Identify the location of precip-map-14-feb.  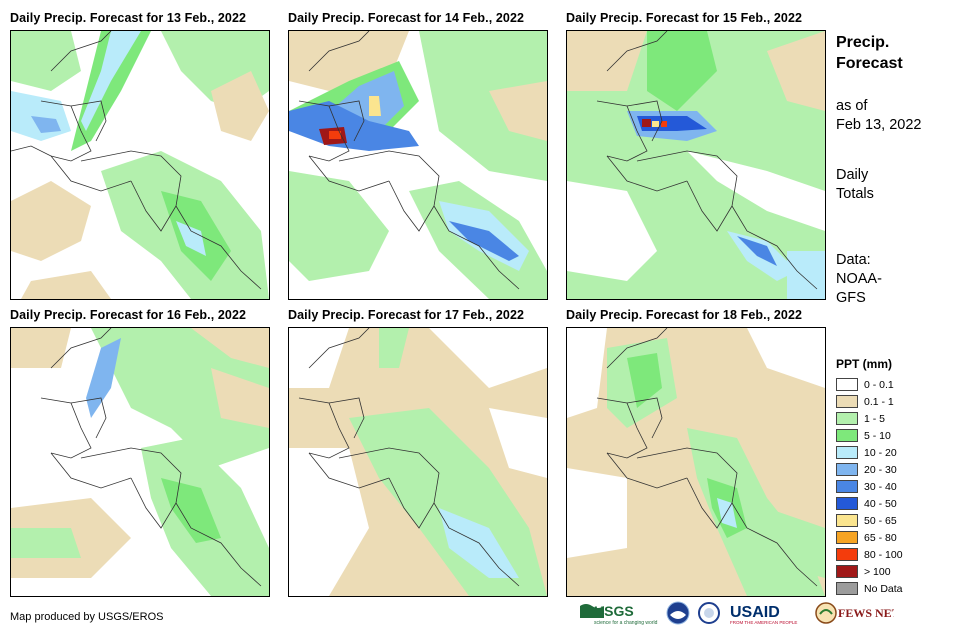
(418, 165).